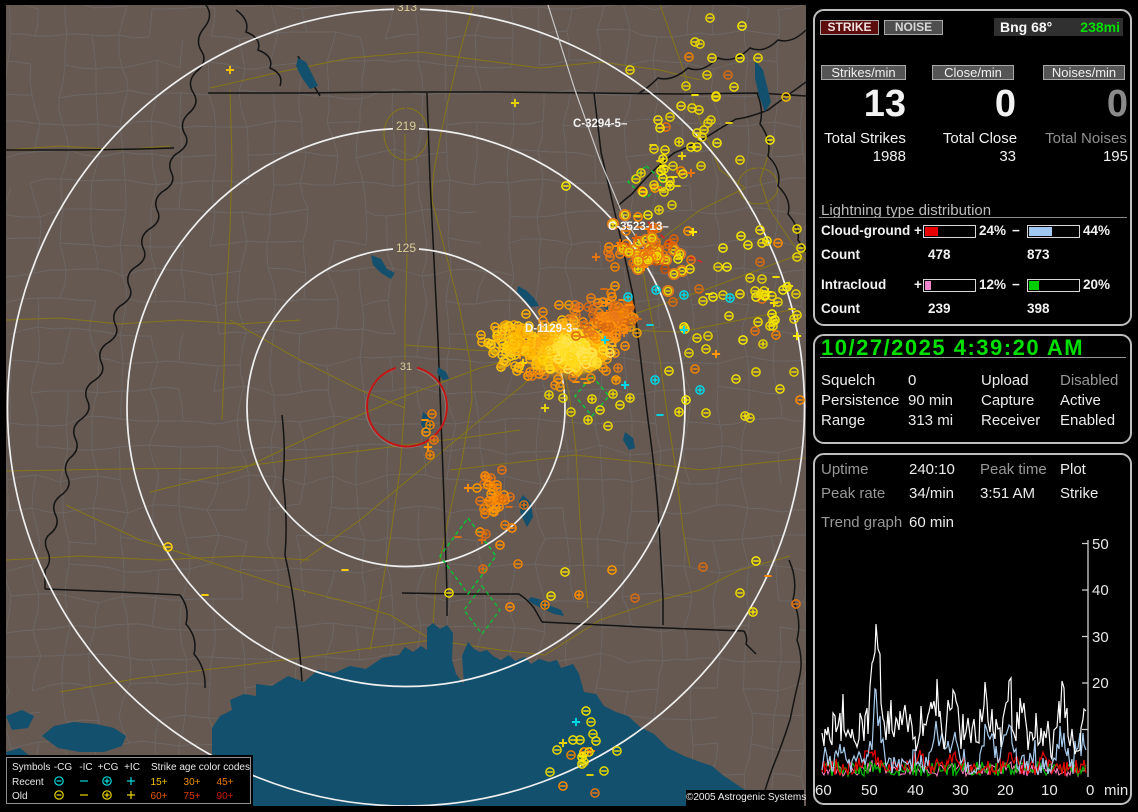  Describe the element at coordinates (159, 782) in the screenshot. I see `svg-text: 15+` at that location.